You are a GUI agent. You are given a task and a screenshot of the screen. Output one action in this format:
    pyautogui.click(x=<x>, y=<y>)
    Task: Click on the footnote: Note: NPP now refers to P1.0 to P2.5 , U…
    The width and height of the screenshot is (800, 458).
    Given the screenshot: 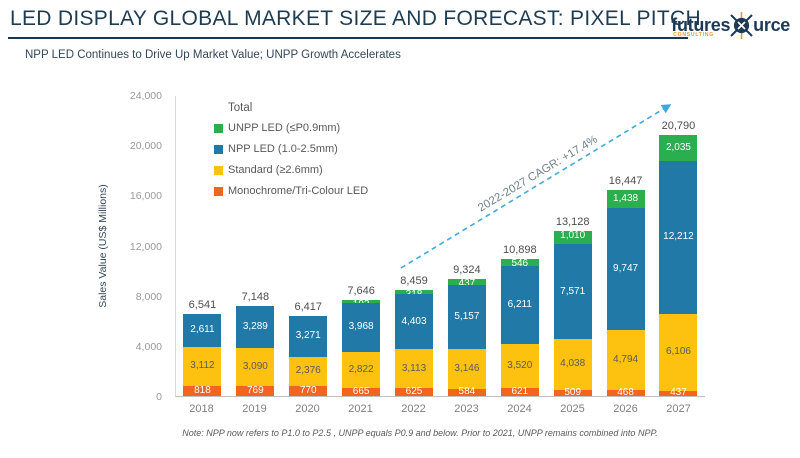 What is the action you would take?
    pyautogui.click(x=420, y=433)
    